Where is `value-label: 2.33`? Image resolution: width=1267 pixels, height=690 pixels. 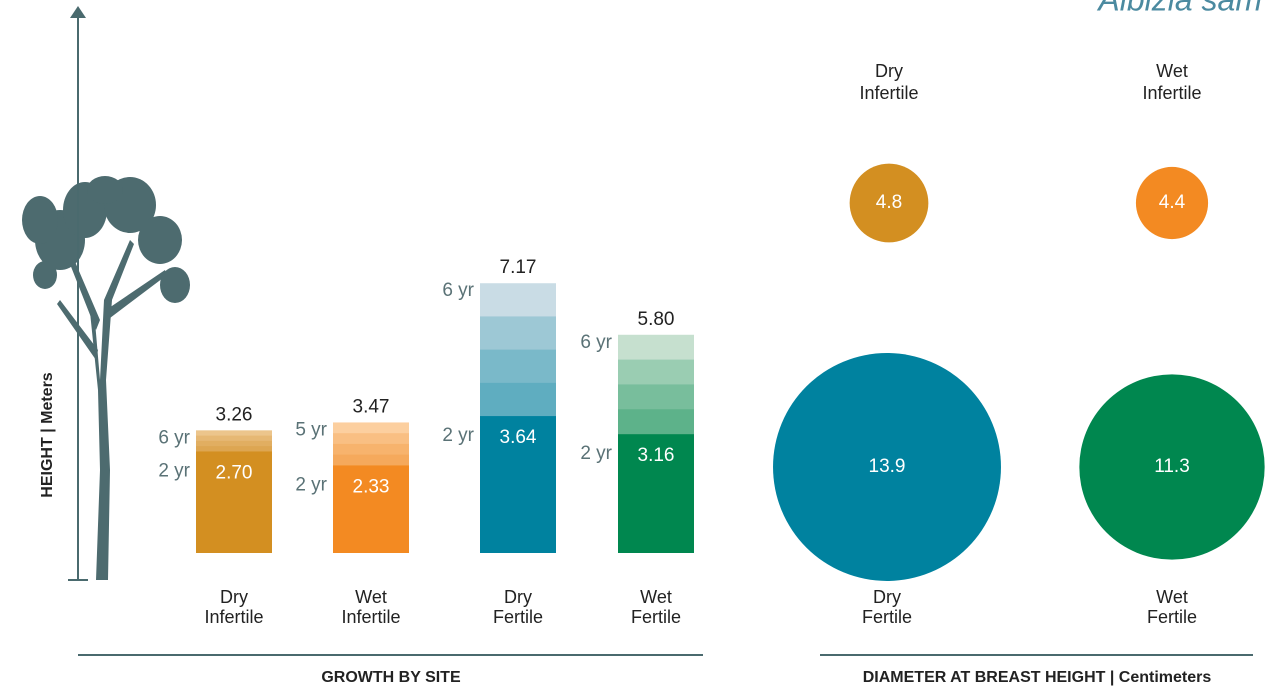
value-label: 2.33 is located at coordinates (371, 486).